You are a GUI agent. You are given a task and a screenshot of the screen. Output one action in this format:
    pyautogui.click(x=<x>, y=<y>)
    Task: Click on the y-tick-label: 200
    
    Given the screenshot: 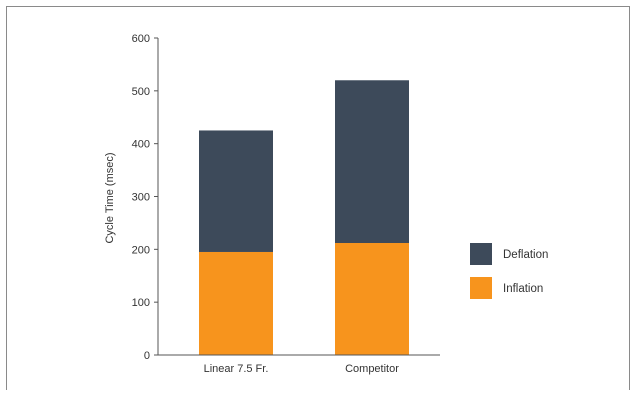 What is the action you would take?
    pyautogui.click(x=141, y=250)
    